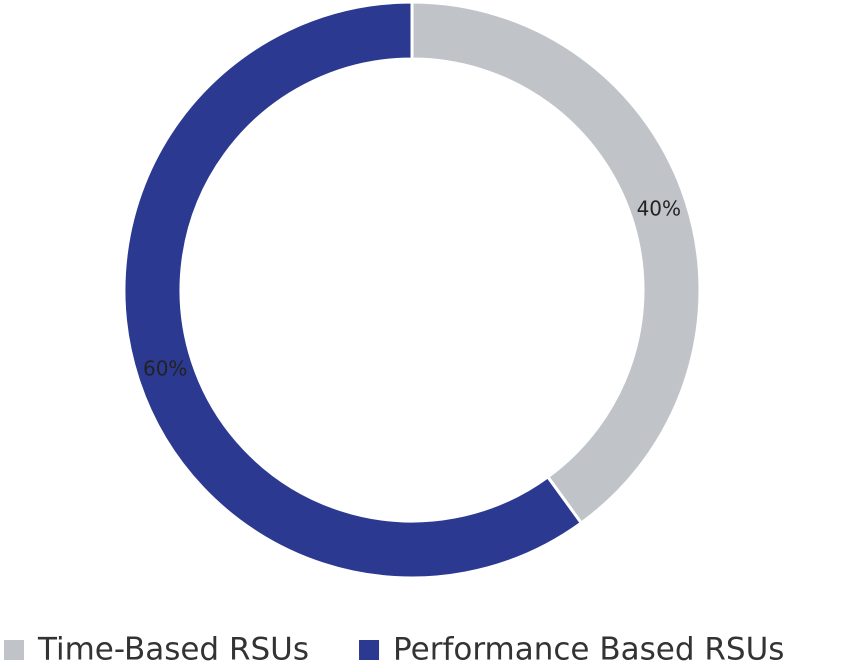  Describe the element at coordinates (588, 649) in the screenshot. I see `legend-label: Performance Based RSUs` at that location.